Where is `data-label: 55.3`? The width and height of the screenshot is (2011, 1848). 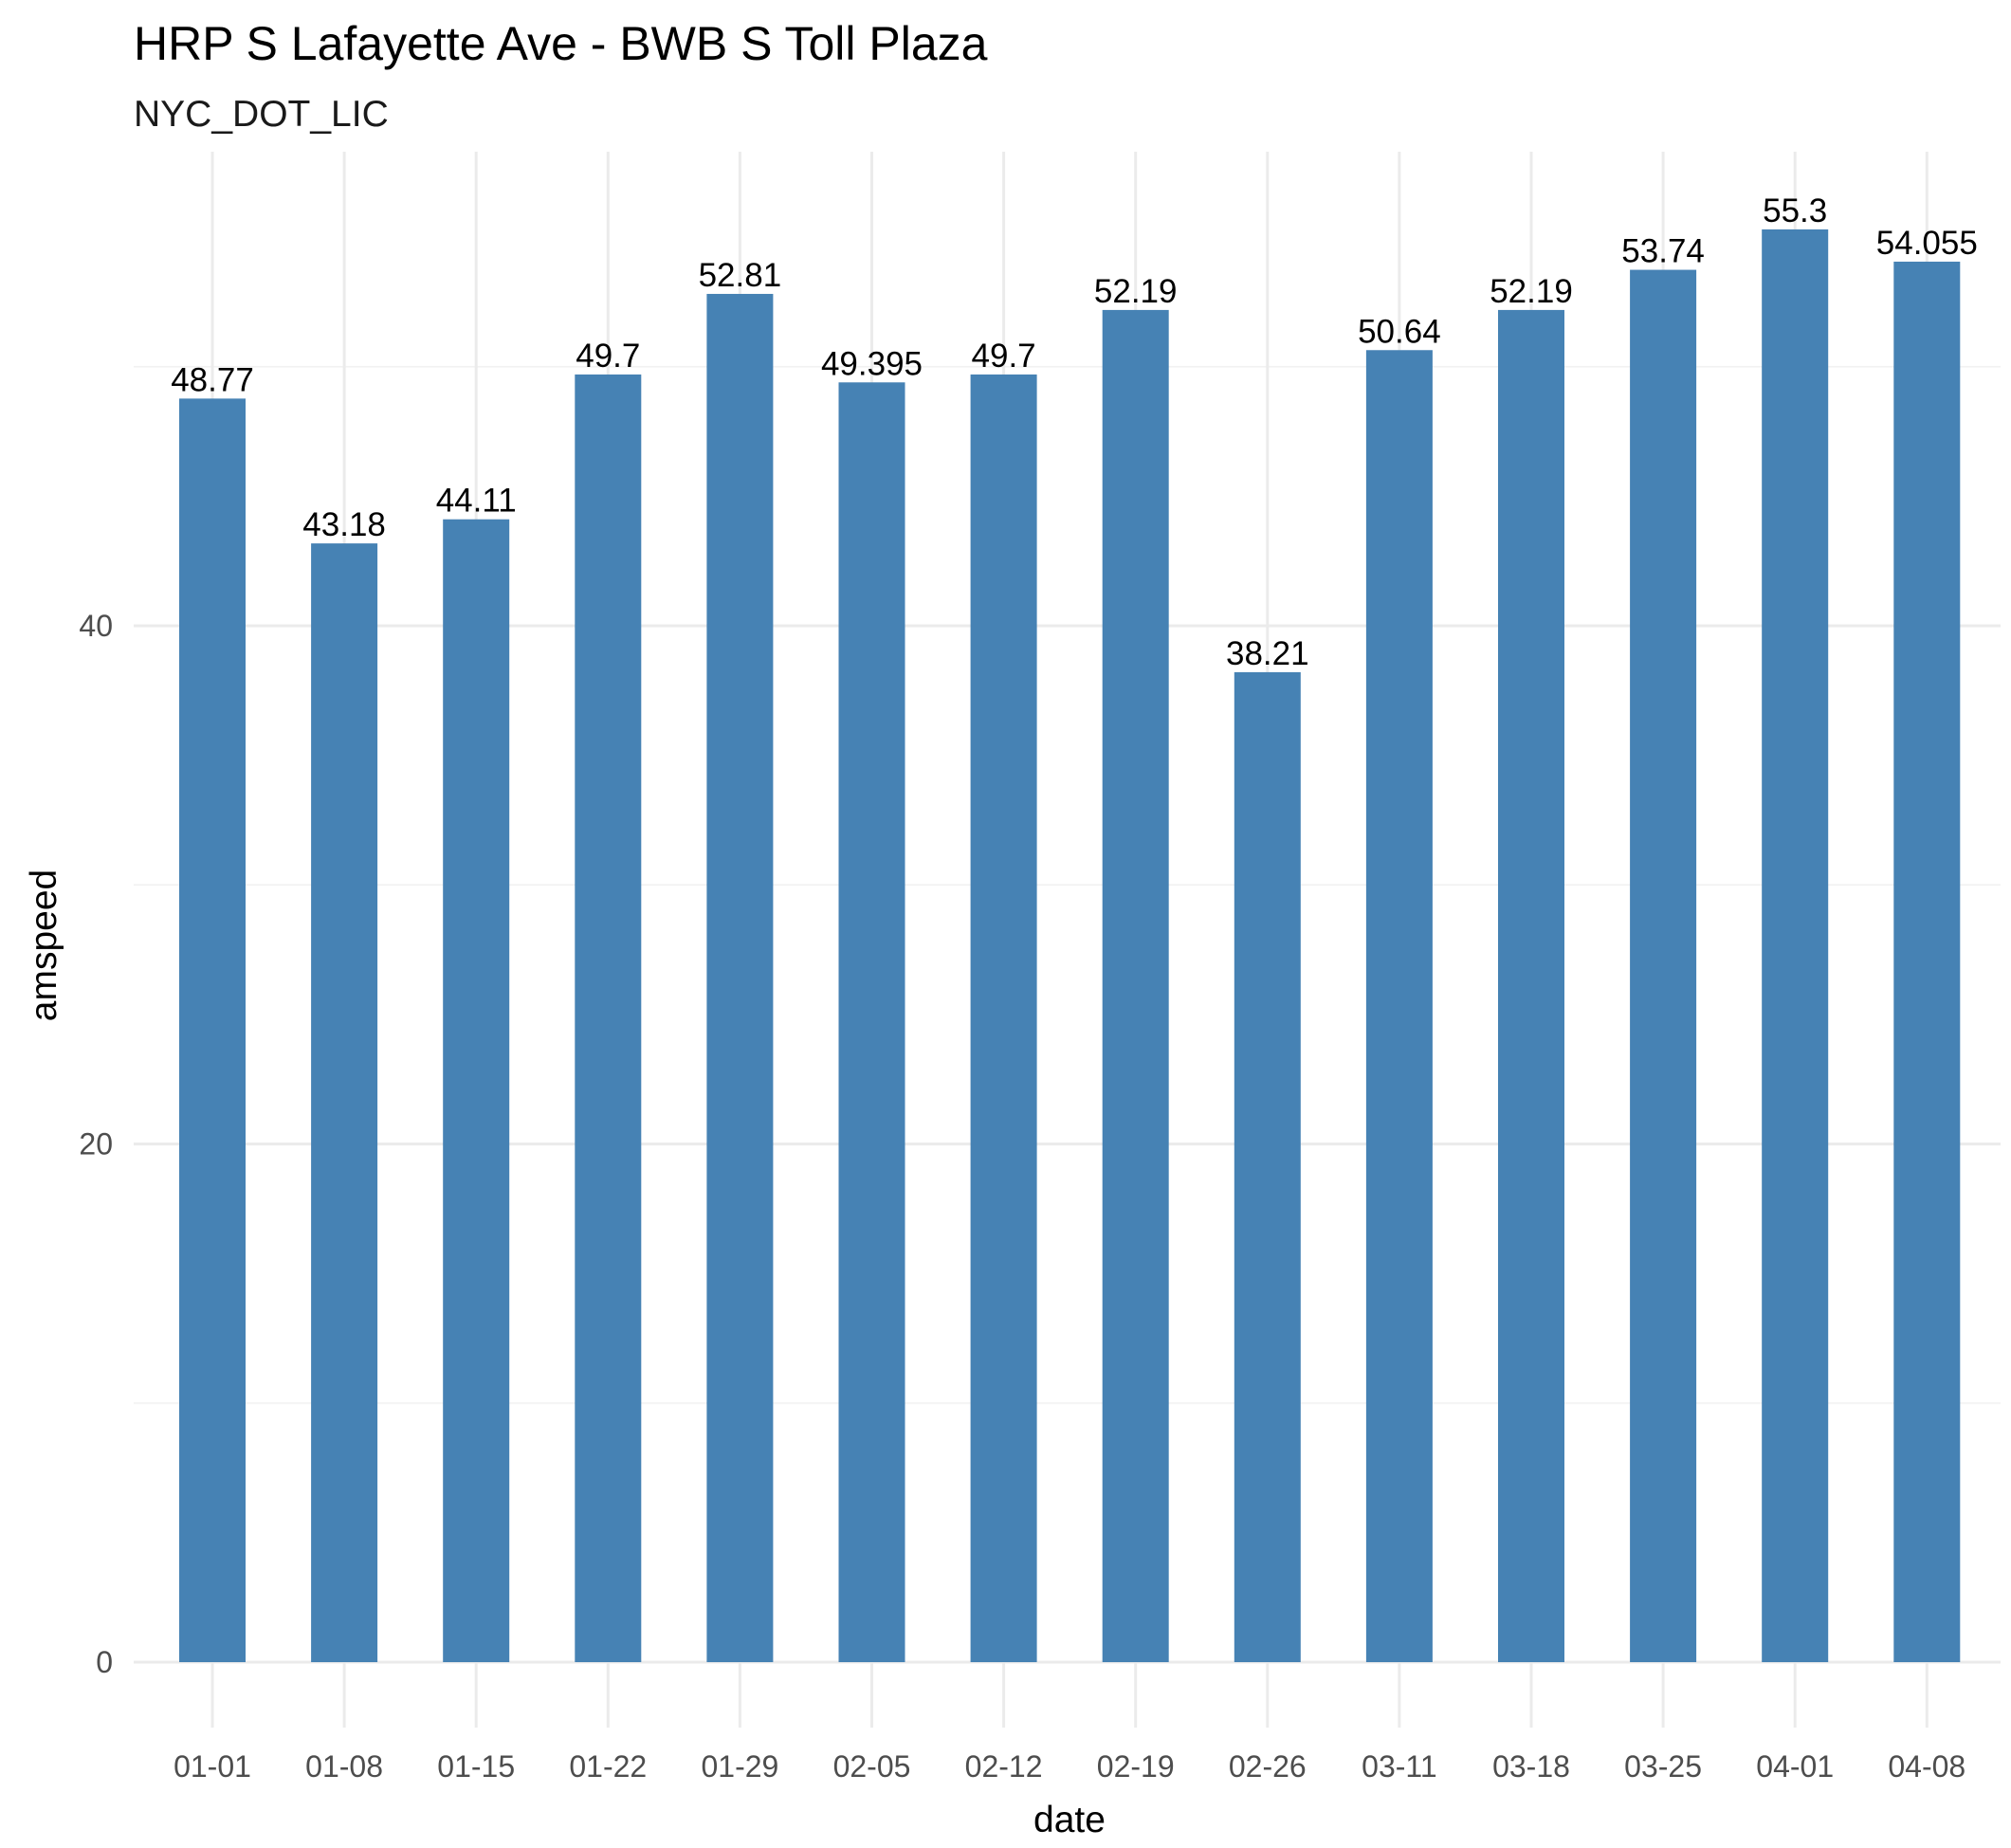
data-label: 55.3 is located at coordinates (1795, 210).